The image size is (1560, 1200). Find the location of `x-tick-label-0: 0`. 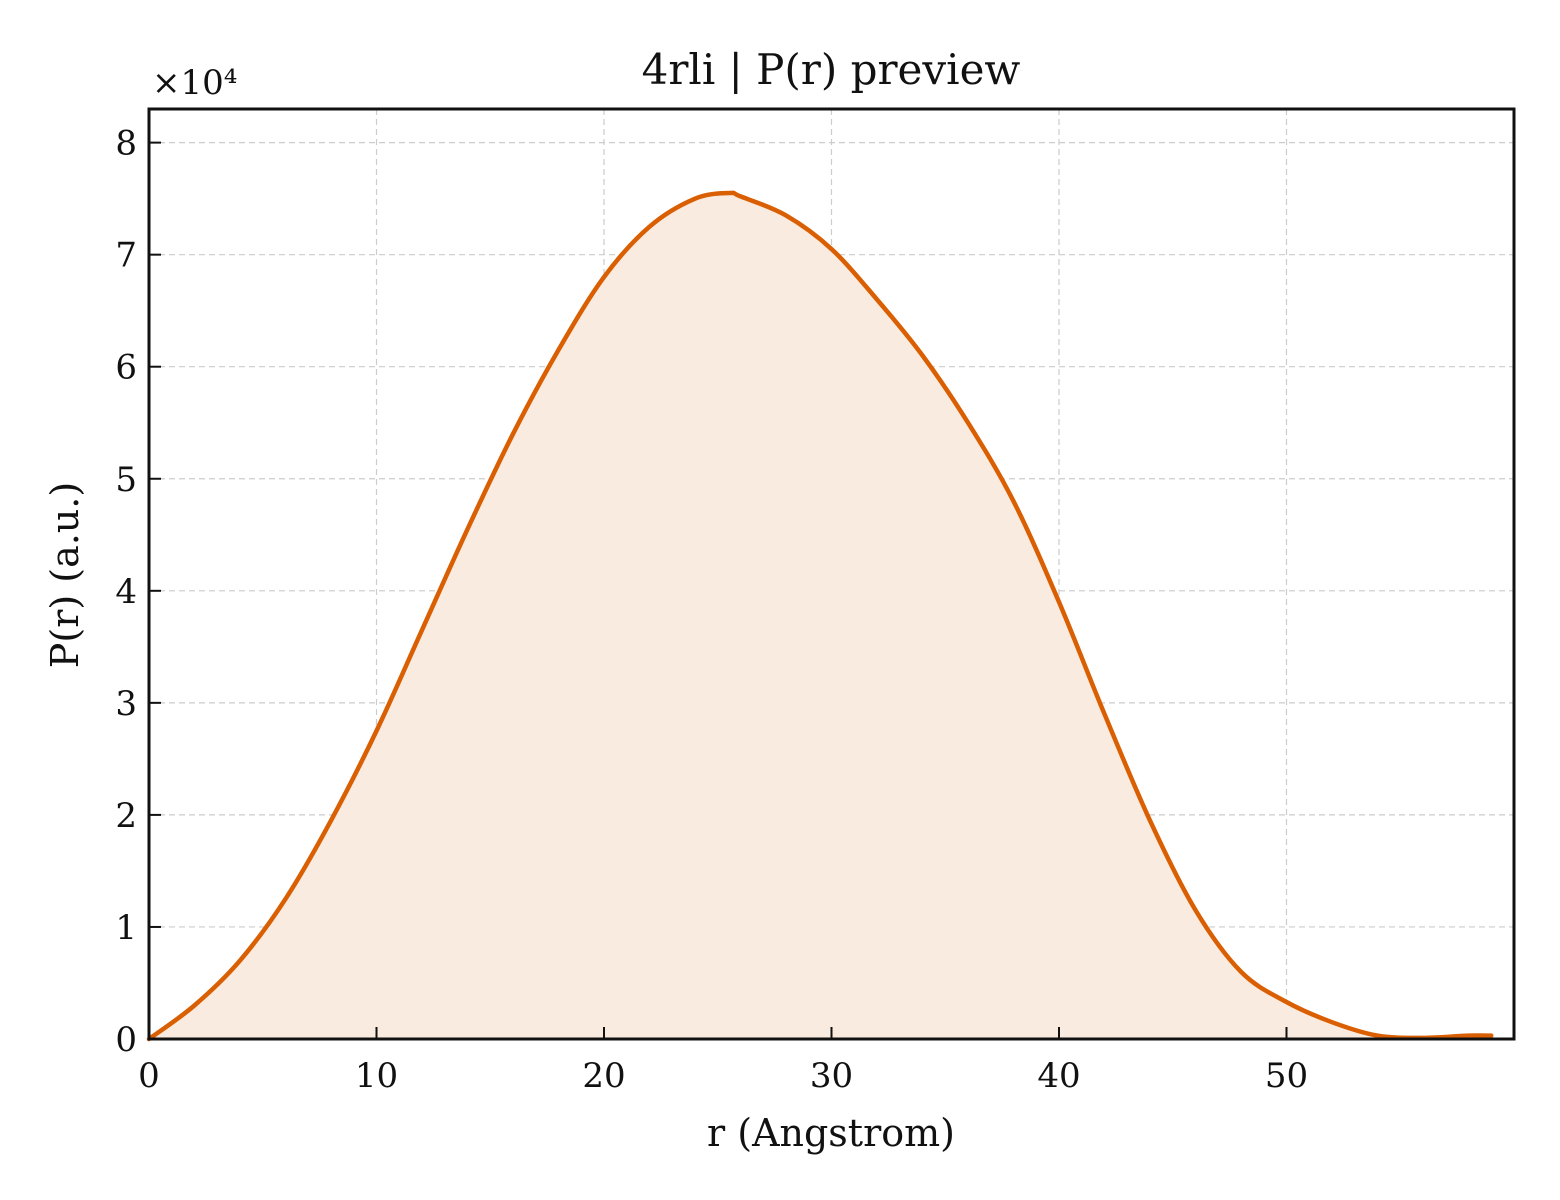

x-tick-label-0: 0 is located at coordinates (149, 1076).